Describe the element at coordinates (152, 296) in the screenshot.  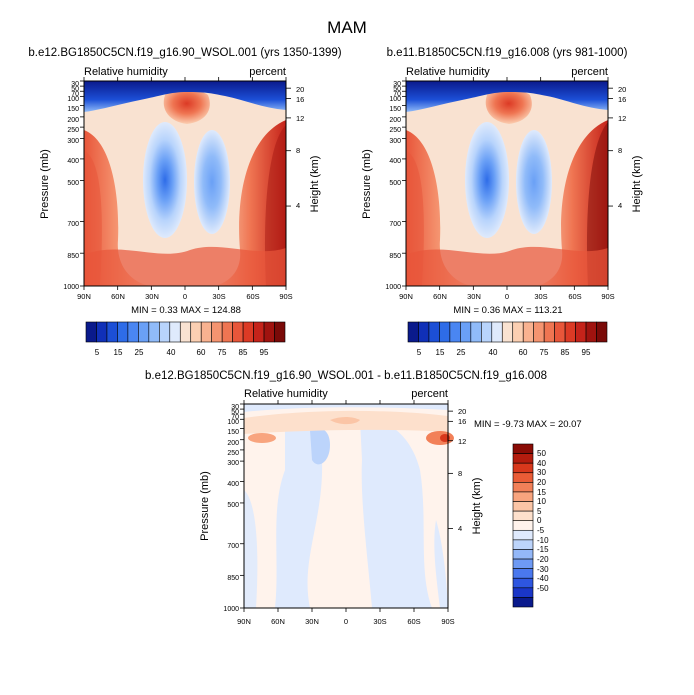
I see `x-tick-label: 30N` at that location.